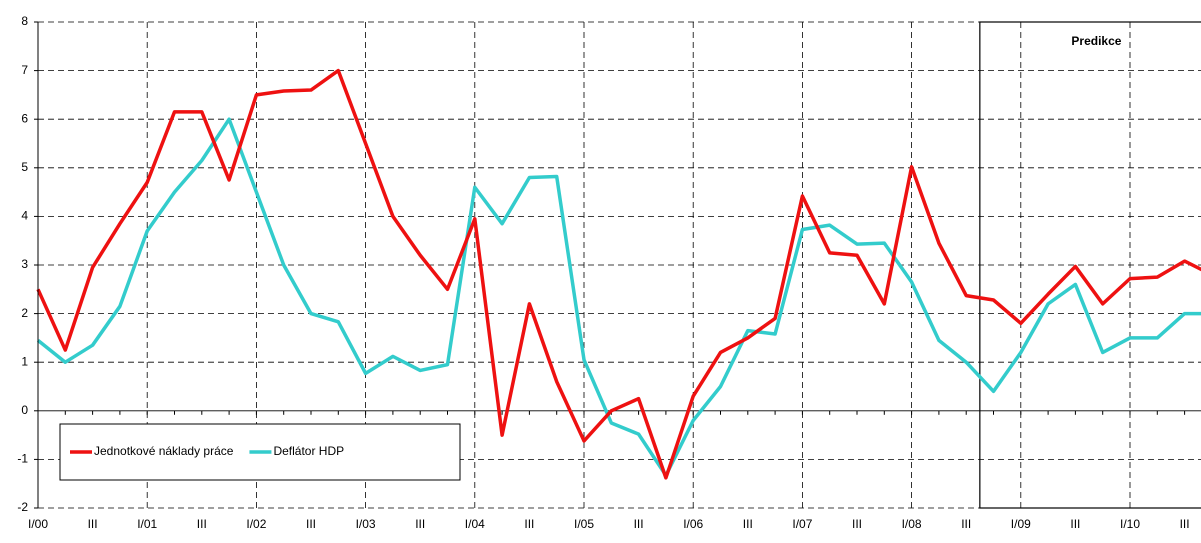 The width and height of the screenshot is (1201, 543). What do you see at coordinates (24, 118) in the screenshot?
I see `y-tick-label: 6` at bounding box center [24, 118].